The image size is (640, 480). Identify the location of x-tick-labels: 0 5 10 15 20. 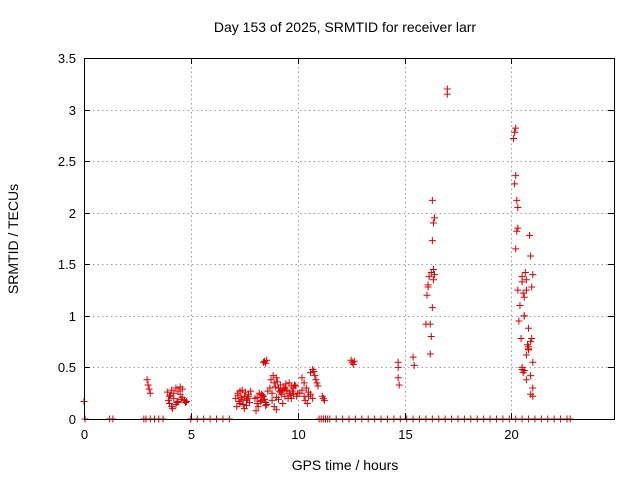
(300, 434).